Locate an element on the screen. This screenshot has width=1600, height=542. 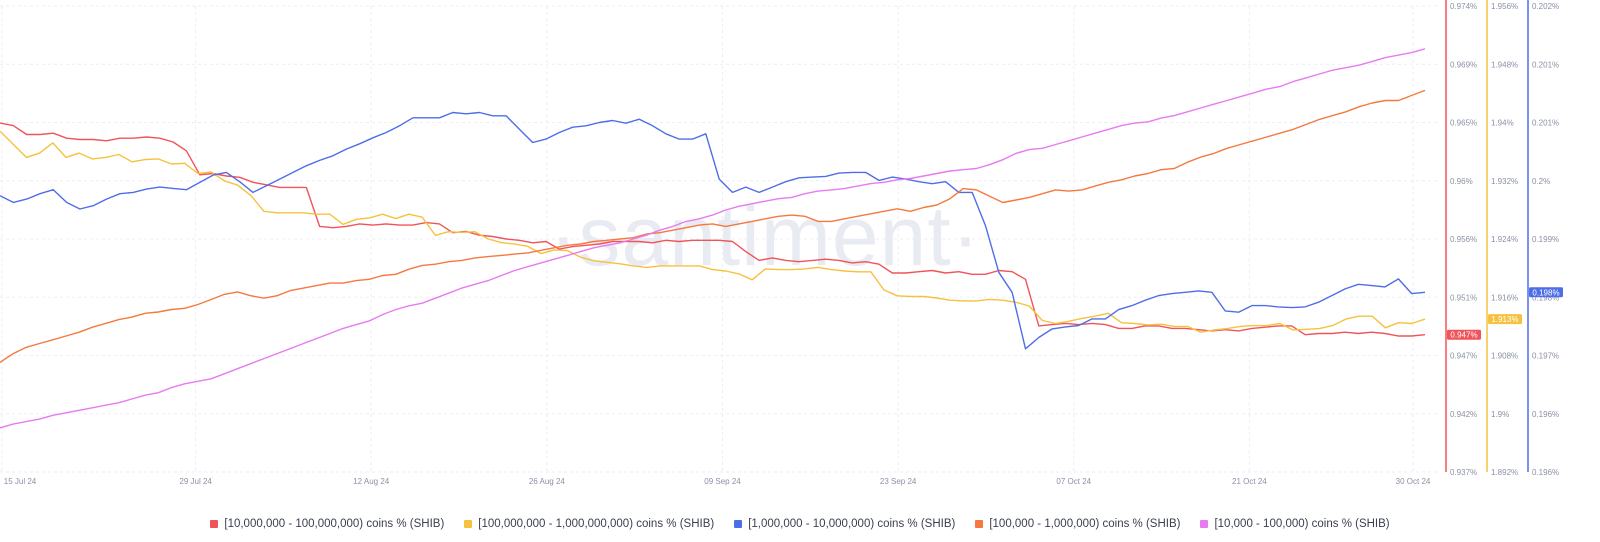
y-tick-label: 1.892% is located at coordinates (1504, 472).